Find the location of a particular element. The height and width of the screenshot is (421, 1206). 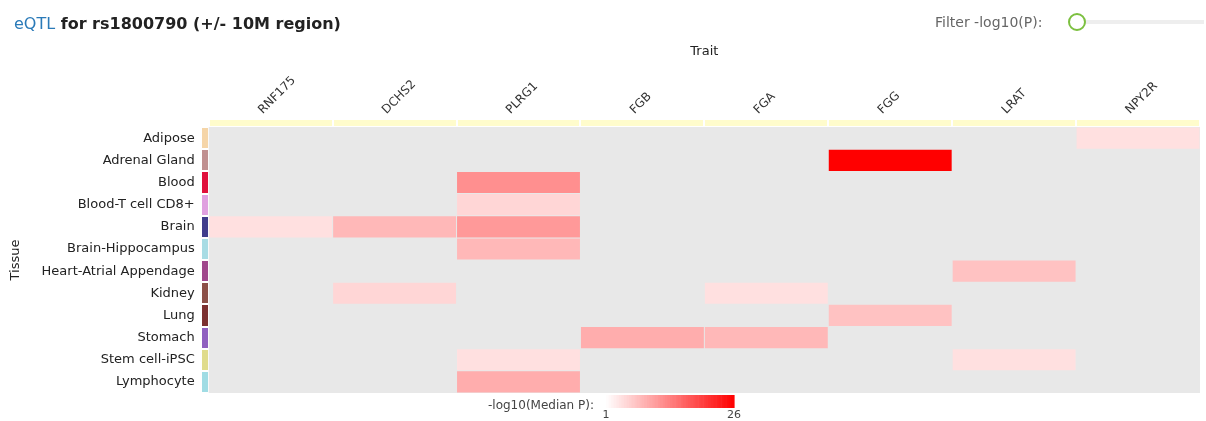

y-tick-label: Brain is located at coordinates (177, 226).